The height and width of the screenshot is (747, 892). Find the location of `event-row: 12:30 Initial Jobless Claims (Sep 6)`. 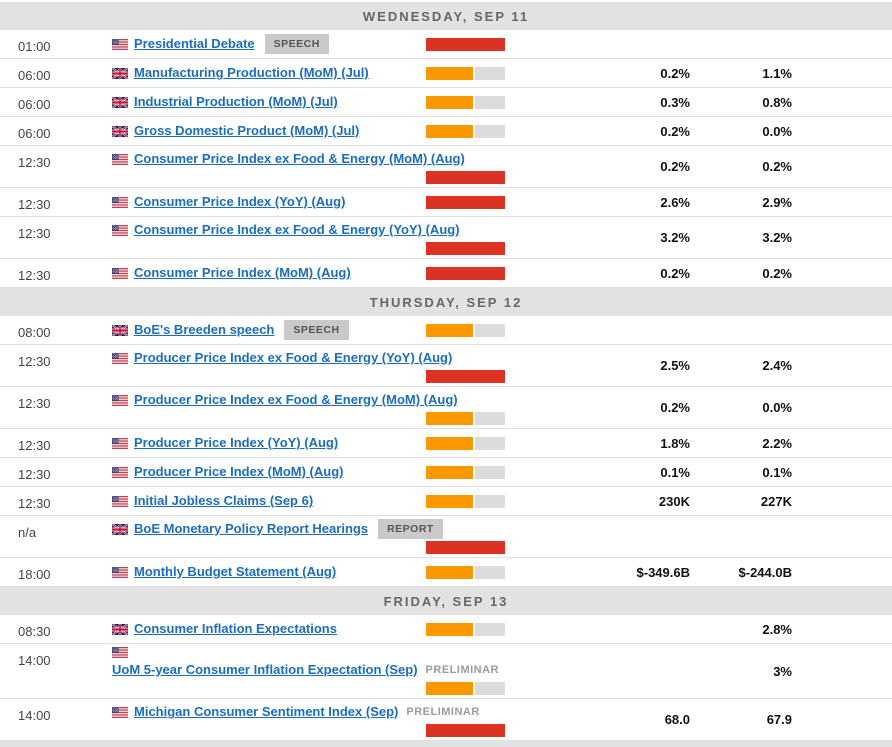

event-row: 12:30 Initial Jobless Claims (Sep 6) is located at coordinates (446, 501).